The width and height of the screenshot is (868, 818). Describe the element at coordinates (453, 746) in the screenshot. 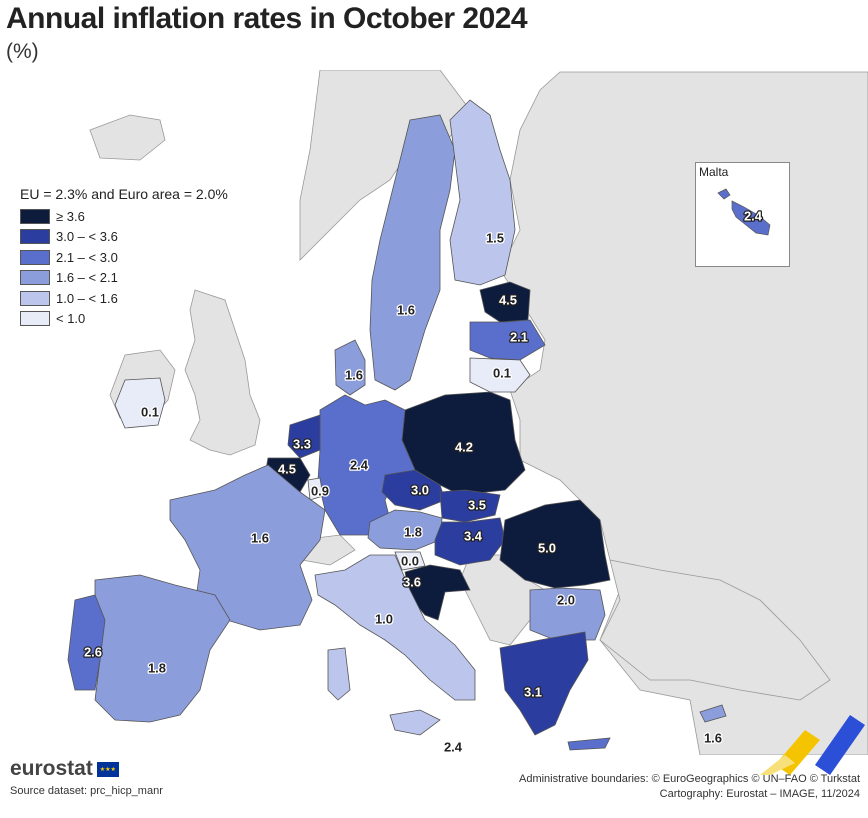

I see `label-MT-main: 2.4` at that location.